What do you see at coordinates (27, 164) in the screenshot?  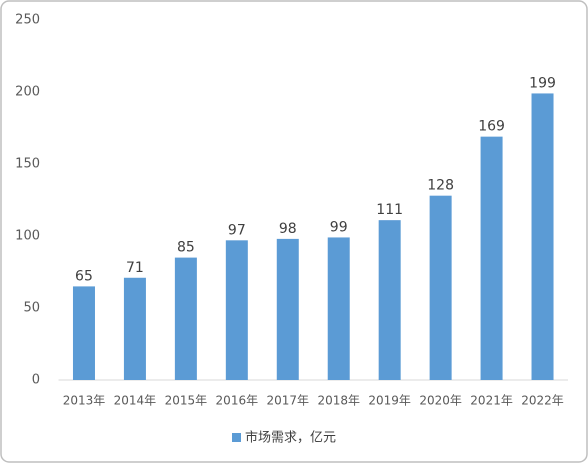 I see `y-tick-label: 150` at bounding box center [27, 164].